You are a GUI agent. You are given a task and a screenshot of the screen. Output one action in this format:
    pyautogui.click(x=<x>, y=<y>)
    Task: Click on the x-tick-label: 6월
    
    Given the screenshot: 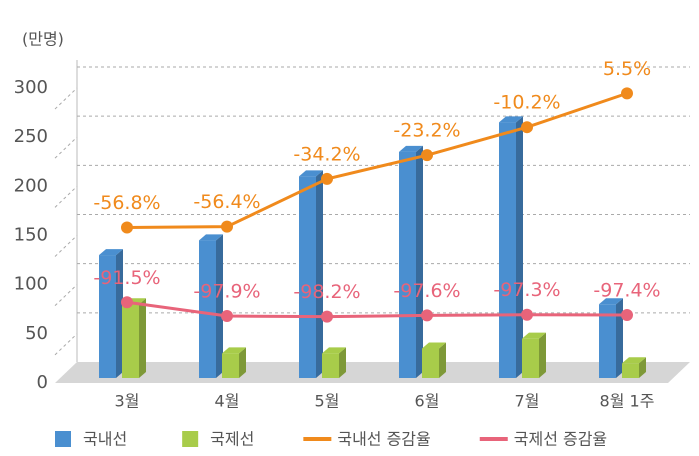 What is the action you would take?
    pyautogui.click(x=427, y=401)
    